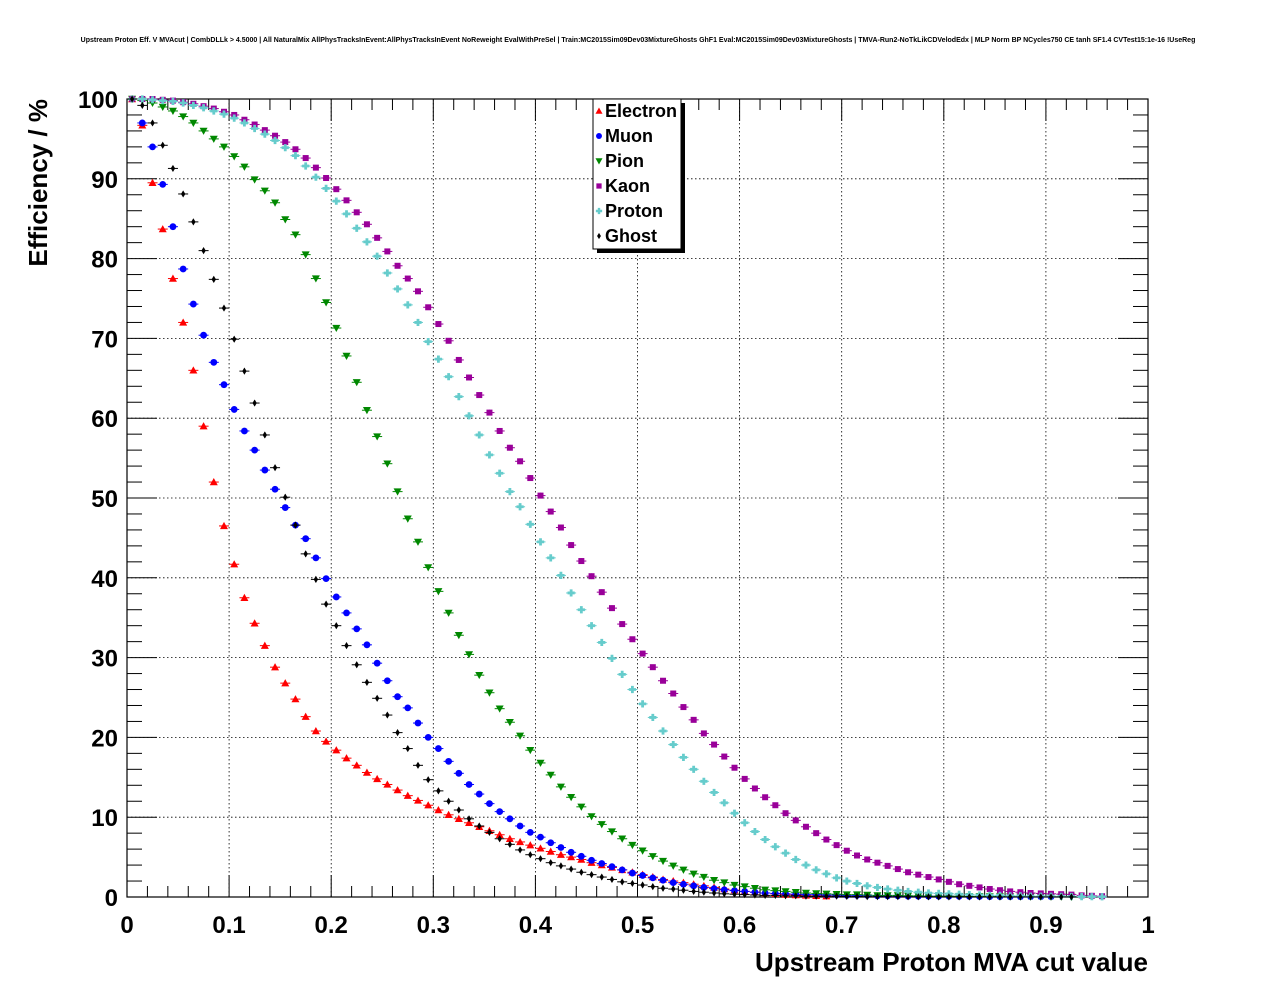  Describe the element at coordinates (38, 183) in the screenshot. I see `y-axis-title: Efficiency / %` at that location.